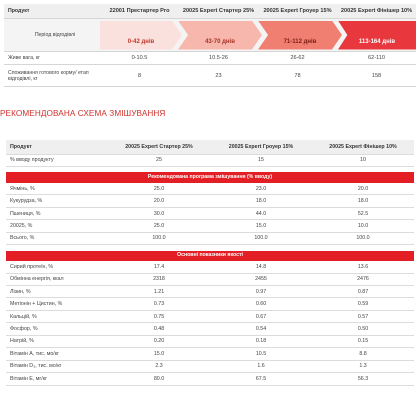  I want to click on table-row: Лізин, % 1.21 0.97 0.87, so click(210, 292).